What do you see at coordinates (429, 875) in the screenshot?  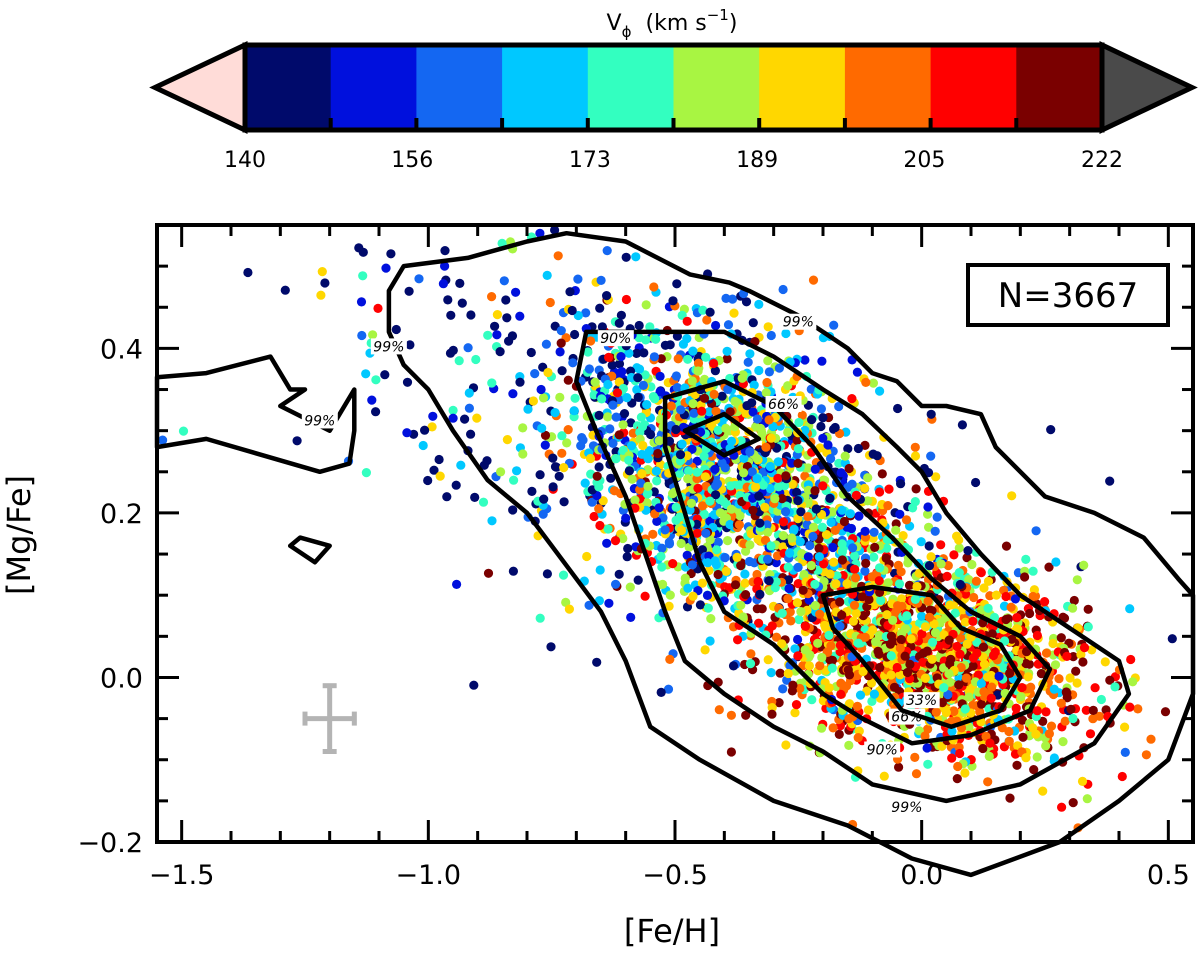 I see `x-tick-label: −1.0` at bounding box center [429, 875].